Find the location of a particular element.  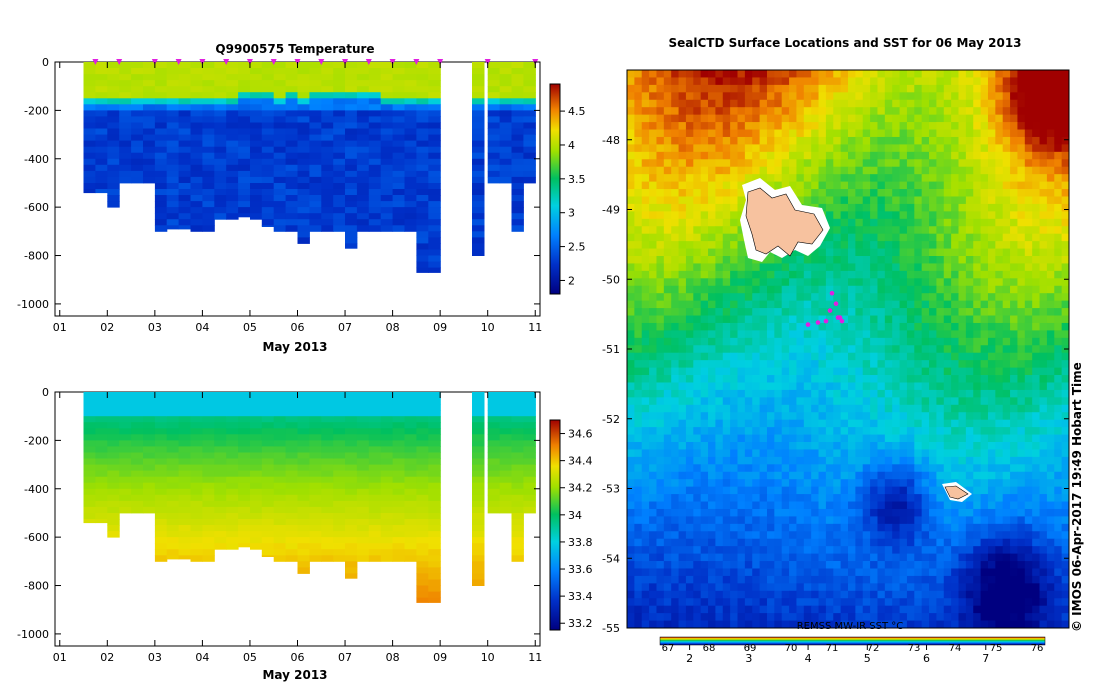

x-tick-label: 07 is located at coordinates (345, 327).